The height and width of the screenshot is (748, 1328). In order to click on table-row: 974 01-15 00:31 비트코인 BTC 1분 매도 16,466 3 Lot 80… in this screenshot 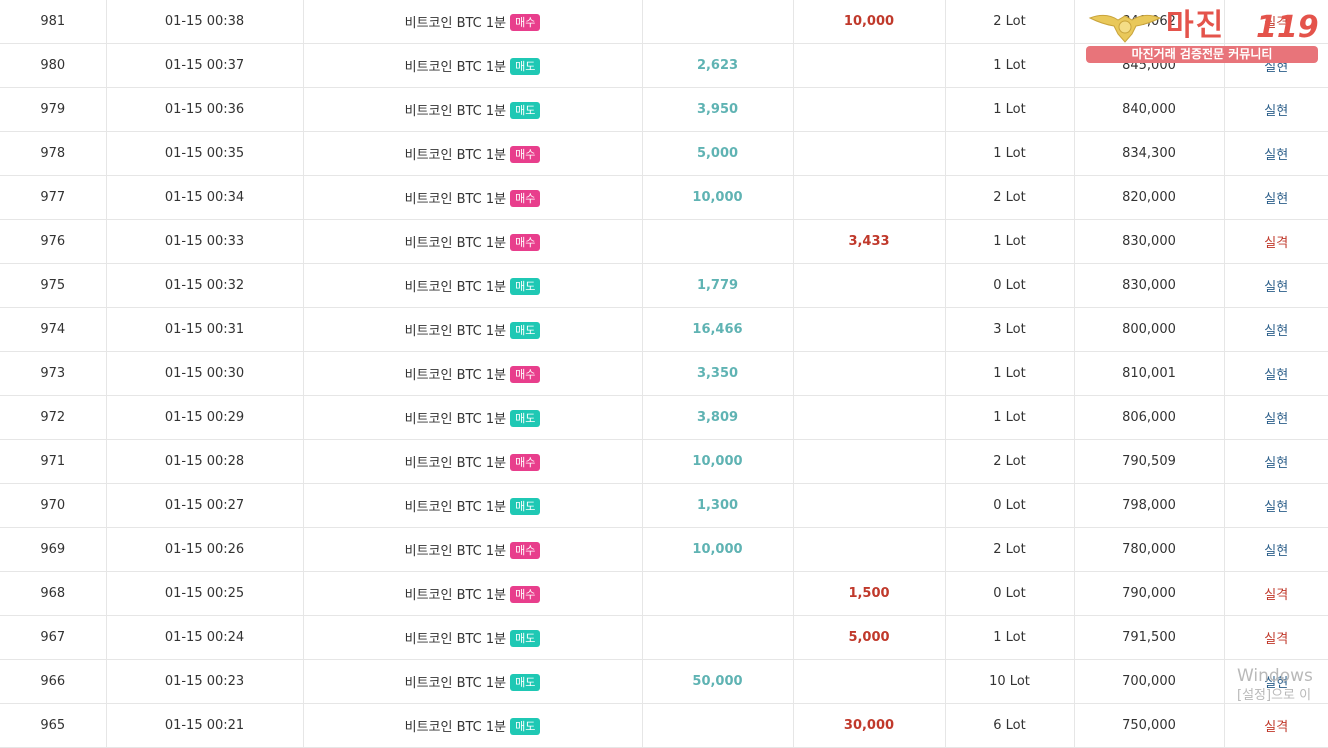, I will do `click(664, 329)`.